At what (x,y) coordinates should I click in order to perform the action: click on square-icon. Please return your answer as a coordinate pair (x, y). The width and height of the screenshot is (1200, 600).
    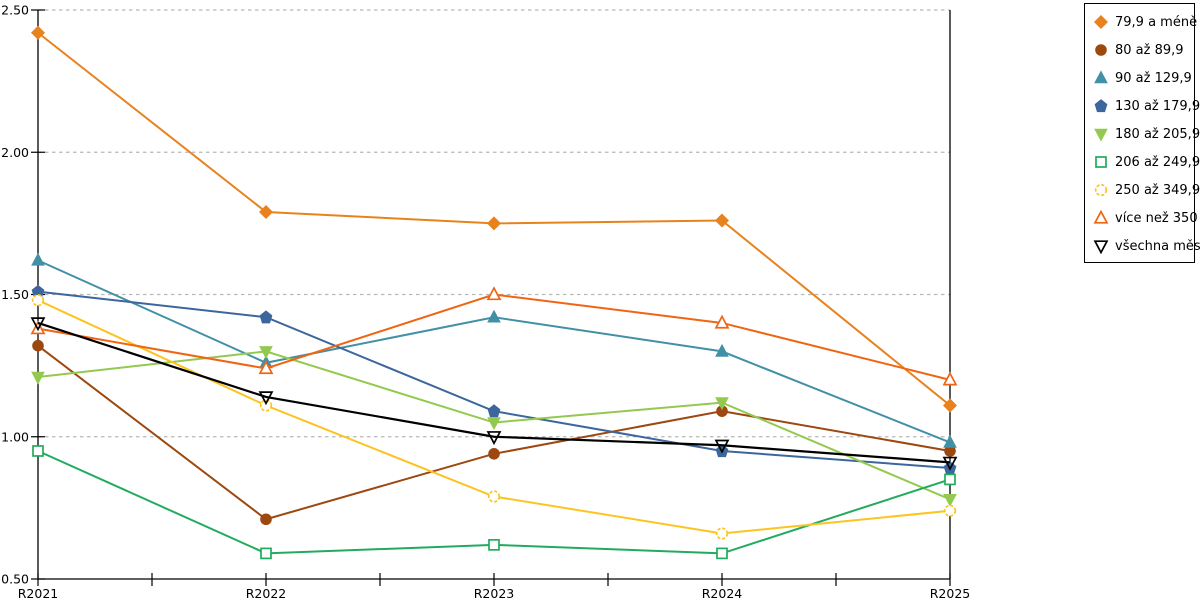
    Looking at the image, I should click on (1101, 162).